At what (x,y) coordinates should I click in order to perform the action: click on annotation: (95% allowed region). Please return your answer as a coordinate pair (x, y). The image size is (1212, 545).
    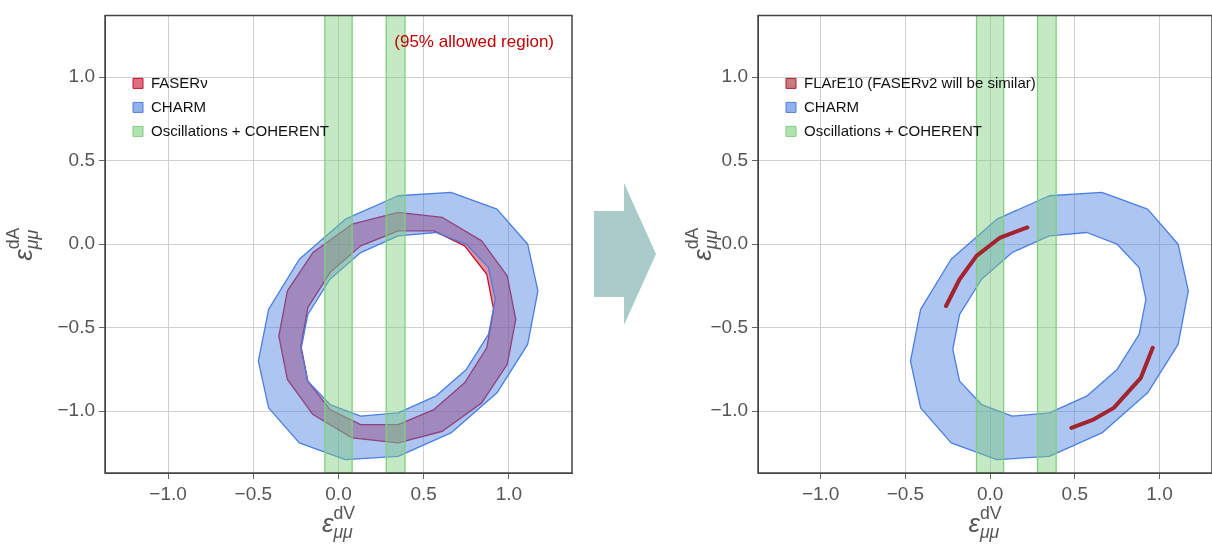
    Looking at the image, I should click on (474, 42).